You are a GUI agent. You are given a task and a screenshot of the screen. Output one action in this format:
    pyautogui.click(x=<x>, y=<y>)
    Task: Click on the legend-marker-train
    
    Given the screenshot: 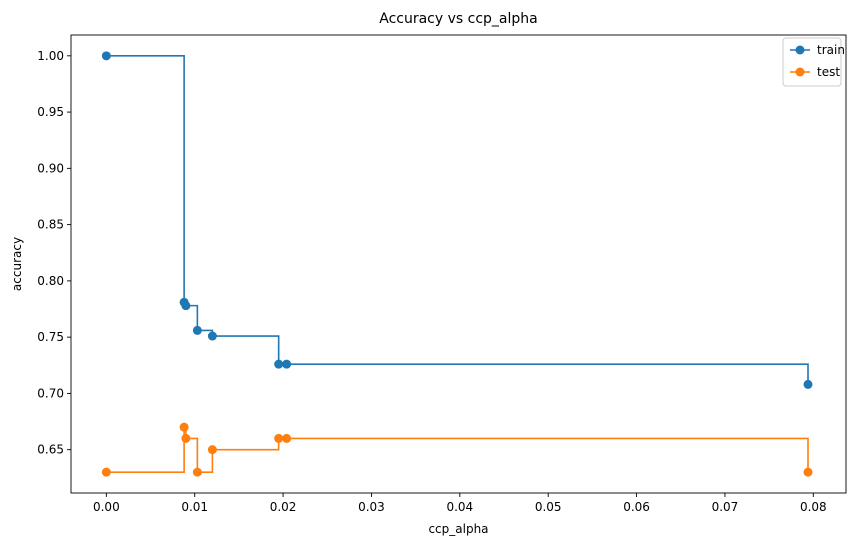 What is the action you would take?
    pyautogui.click(x=800, y=50)
    